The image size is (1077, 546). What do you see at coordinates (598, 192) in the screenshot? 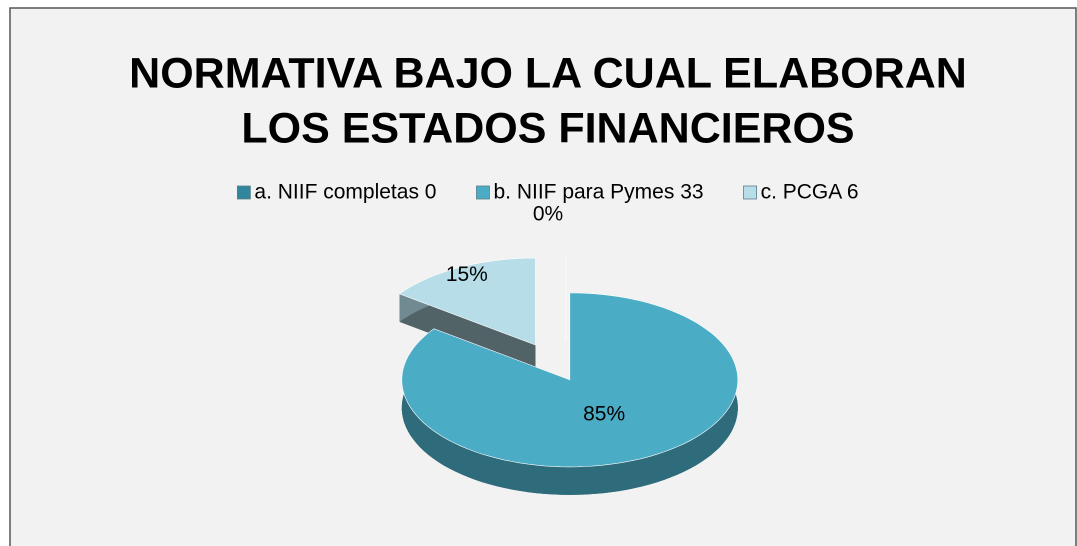
I see `legend-label: b. NIIF para Pymes 33` at bounding box center [598, 192].